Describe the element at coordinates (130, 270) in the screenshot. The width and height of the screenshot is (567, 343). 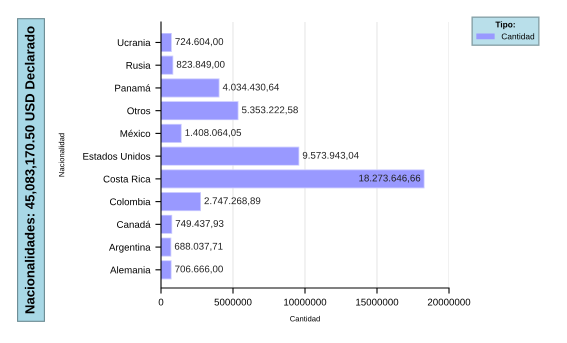
I see `y-tick-label: Alemania` at that location.